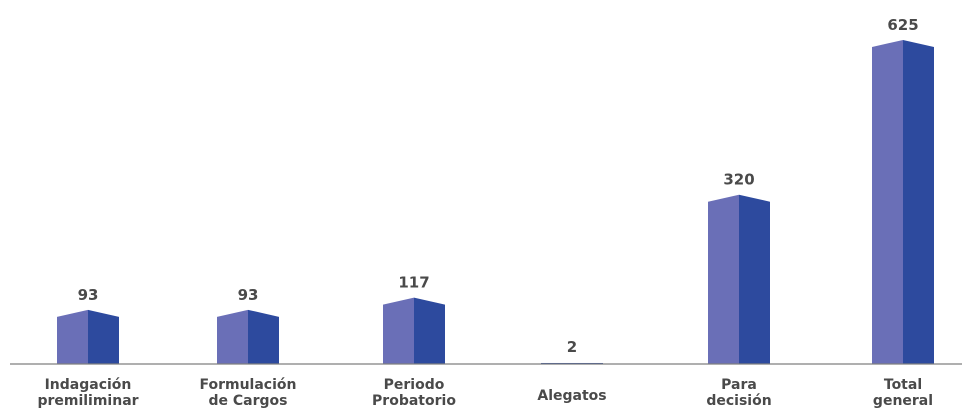 Image resolution: width=967 pixels, height=413 pixels. What do you see at coordinates (572, 347) in the screenshot?
I see `value-label: 2` at bounding box center [572, 347].